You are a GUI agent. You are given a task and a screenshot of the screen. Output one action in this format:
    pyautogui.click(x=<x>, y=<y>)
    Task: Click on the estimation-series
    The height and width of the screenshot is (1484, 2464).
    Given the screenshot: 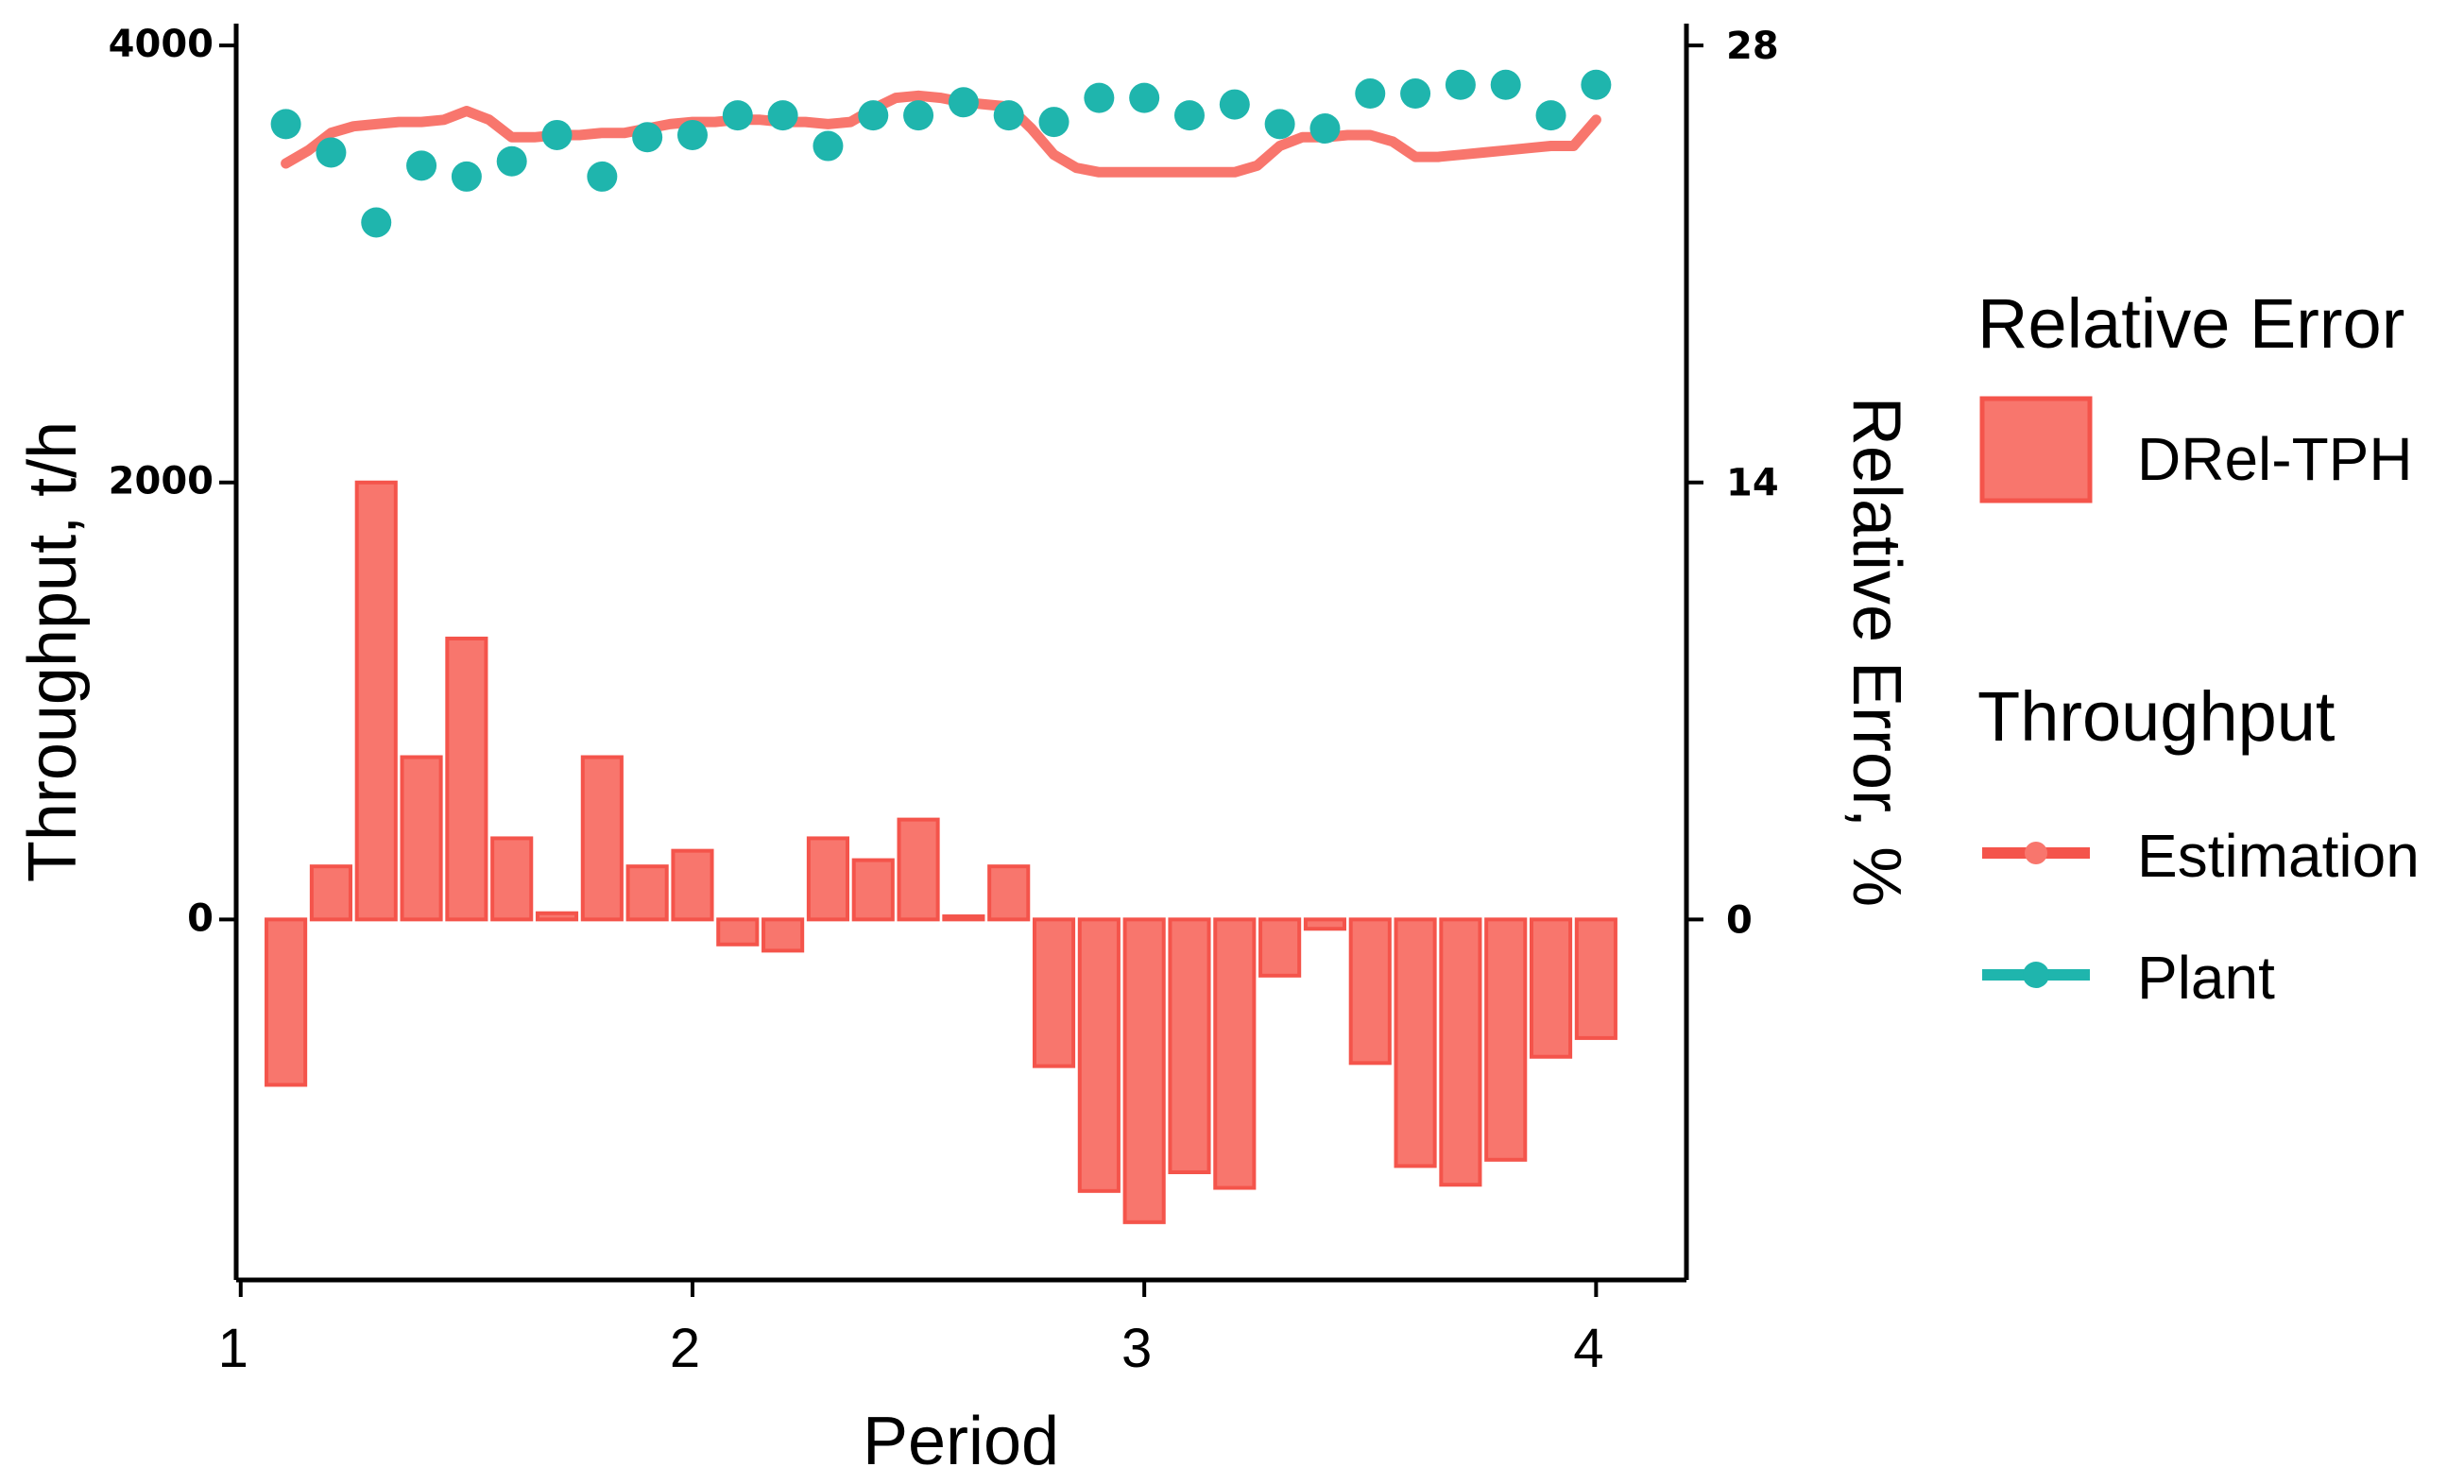 What is the action you would take?
    pyautogui.click(x=941, y=134)
    